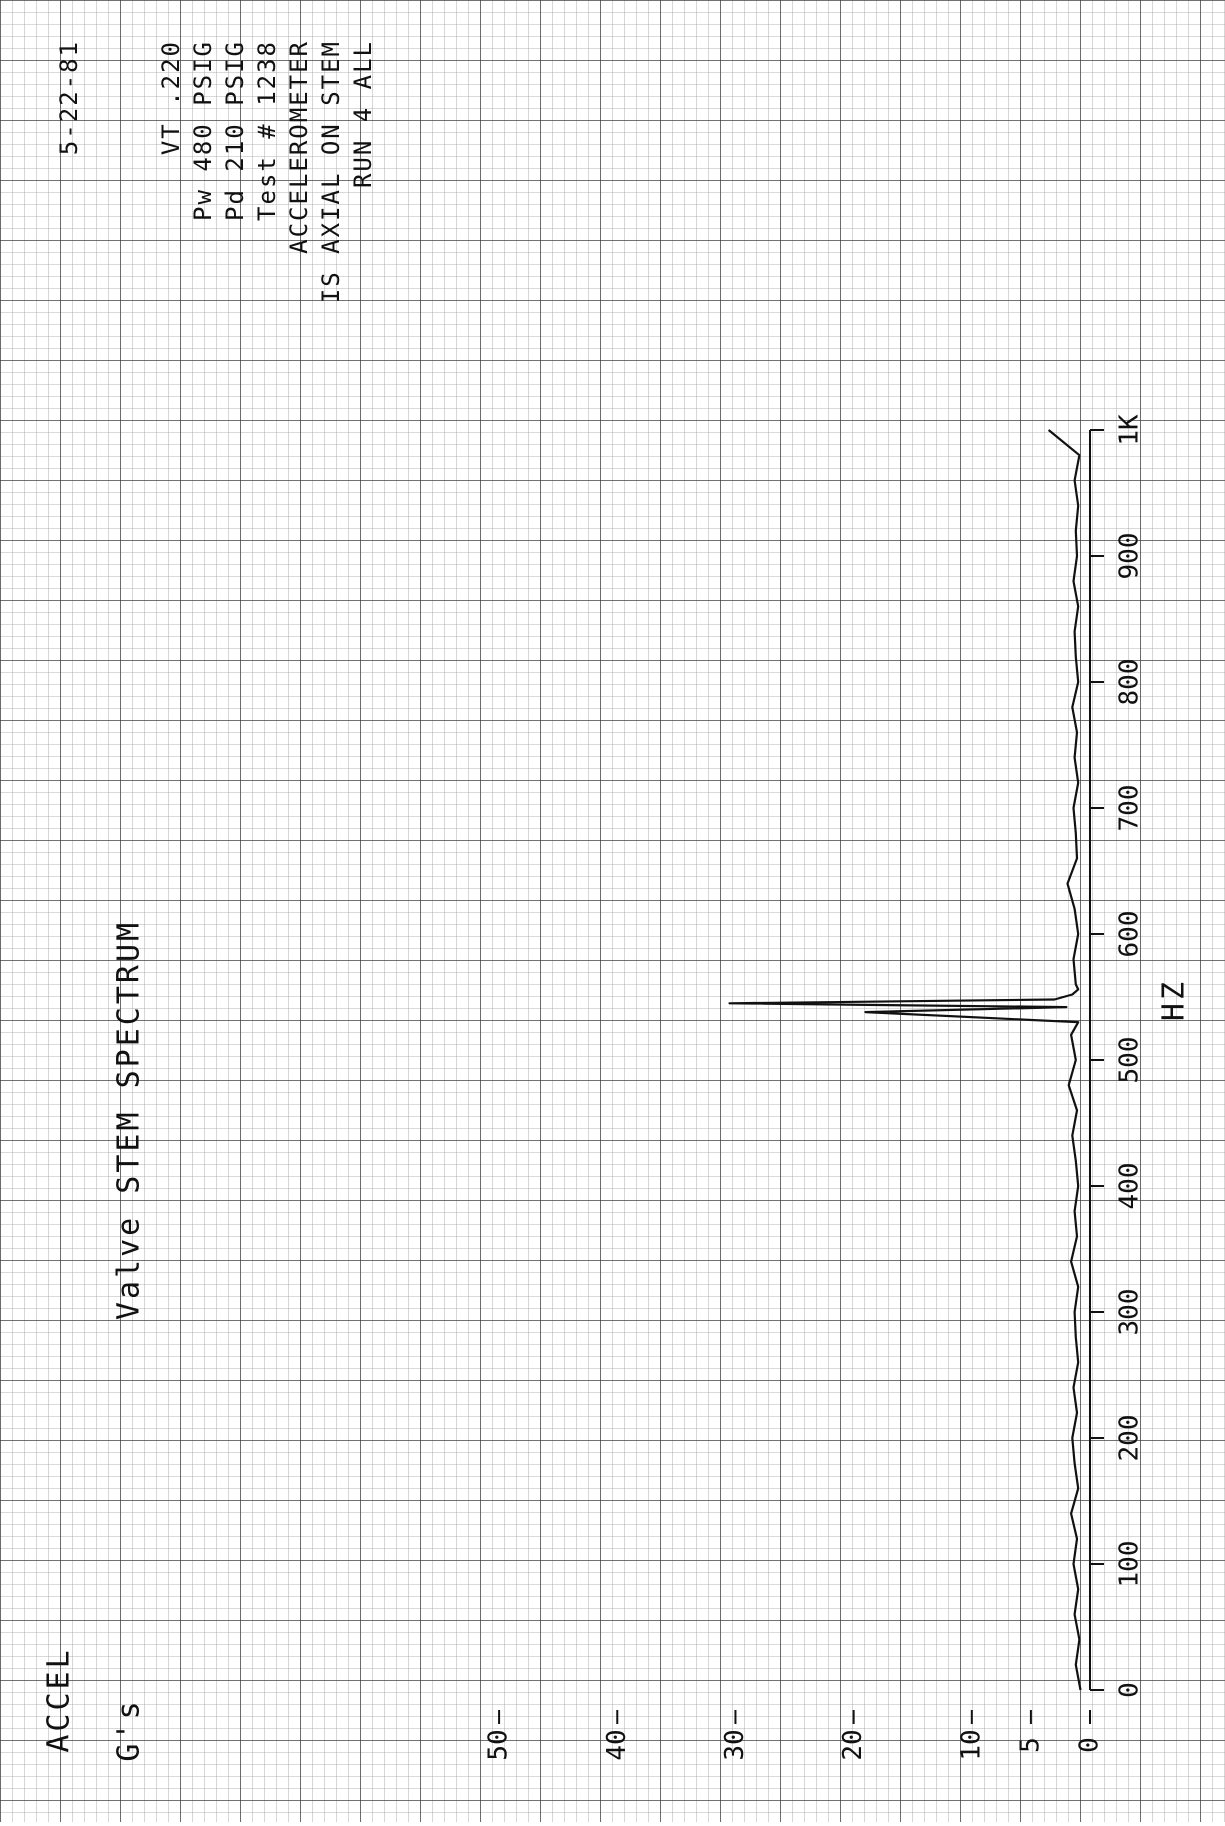  I want to click on x-tick-label: 600, so click(1130, 934).